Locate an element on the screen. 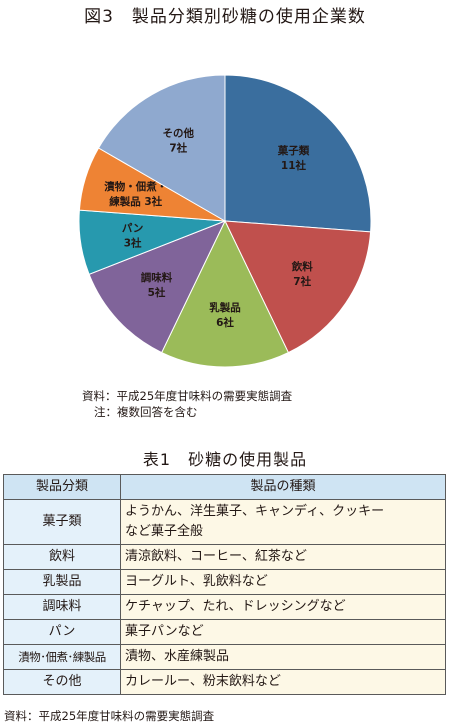 The height and width of the screenshot is (725, 450). slice-label: 5社 is located at coordinates (157, 292).